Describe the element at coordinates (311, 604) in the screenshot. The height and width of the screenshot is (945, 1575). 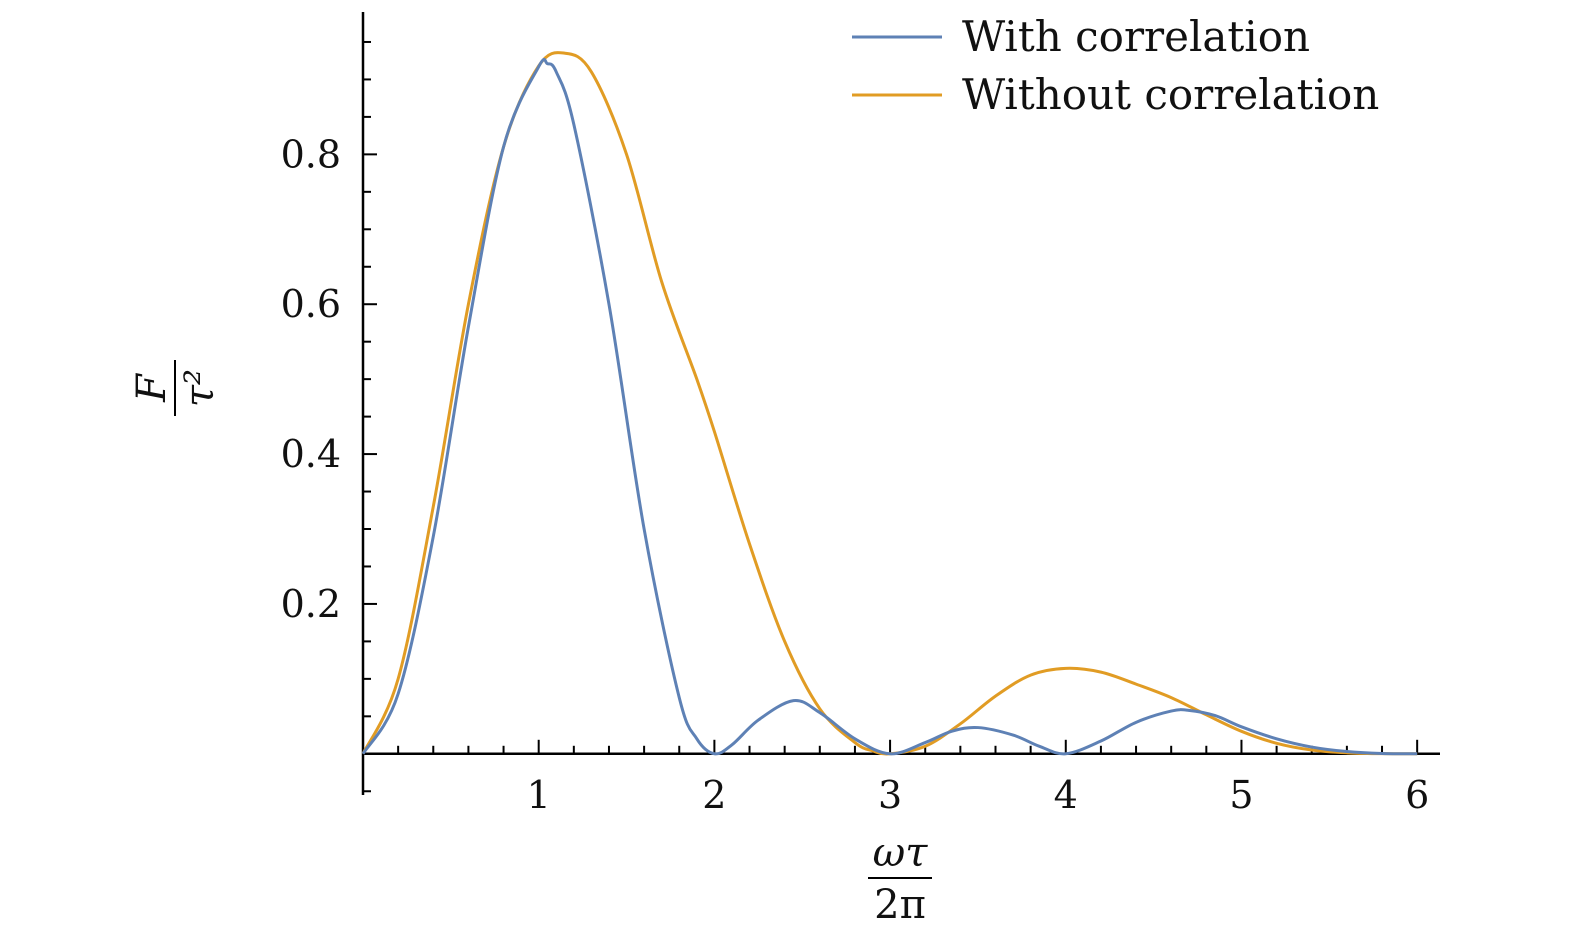
I see `y-tick-label: 0.2` at that location.